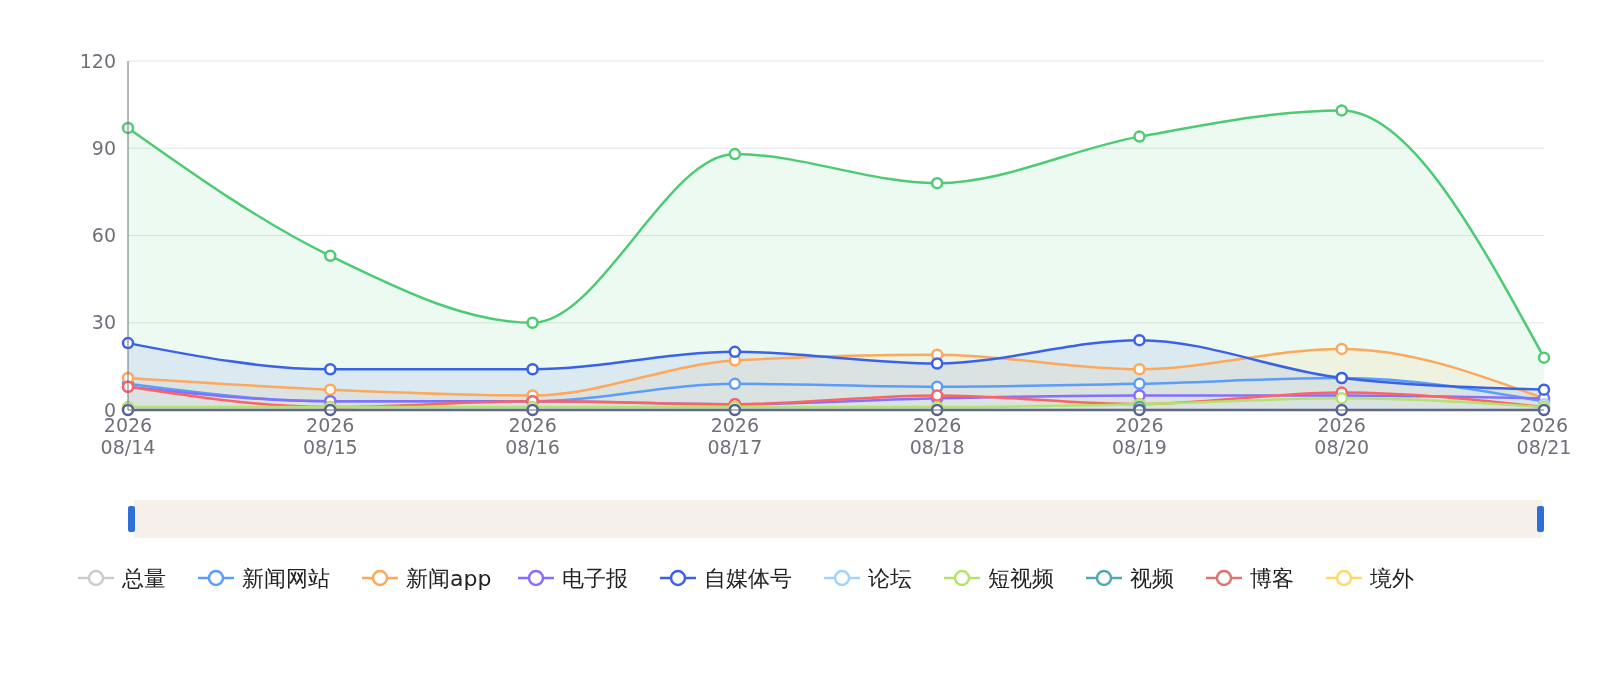  What do you see at coordinates (103, 147) in the screenshot?
I see `y-tick-label: 90` at bounding box center [103, 147].